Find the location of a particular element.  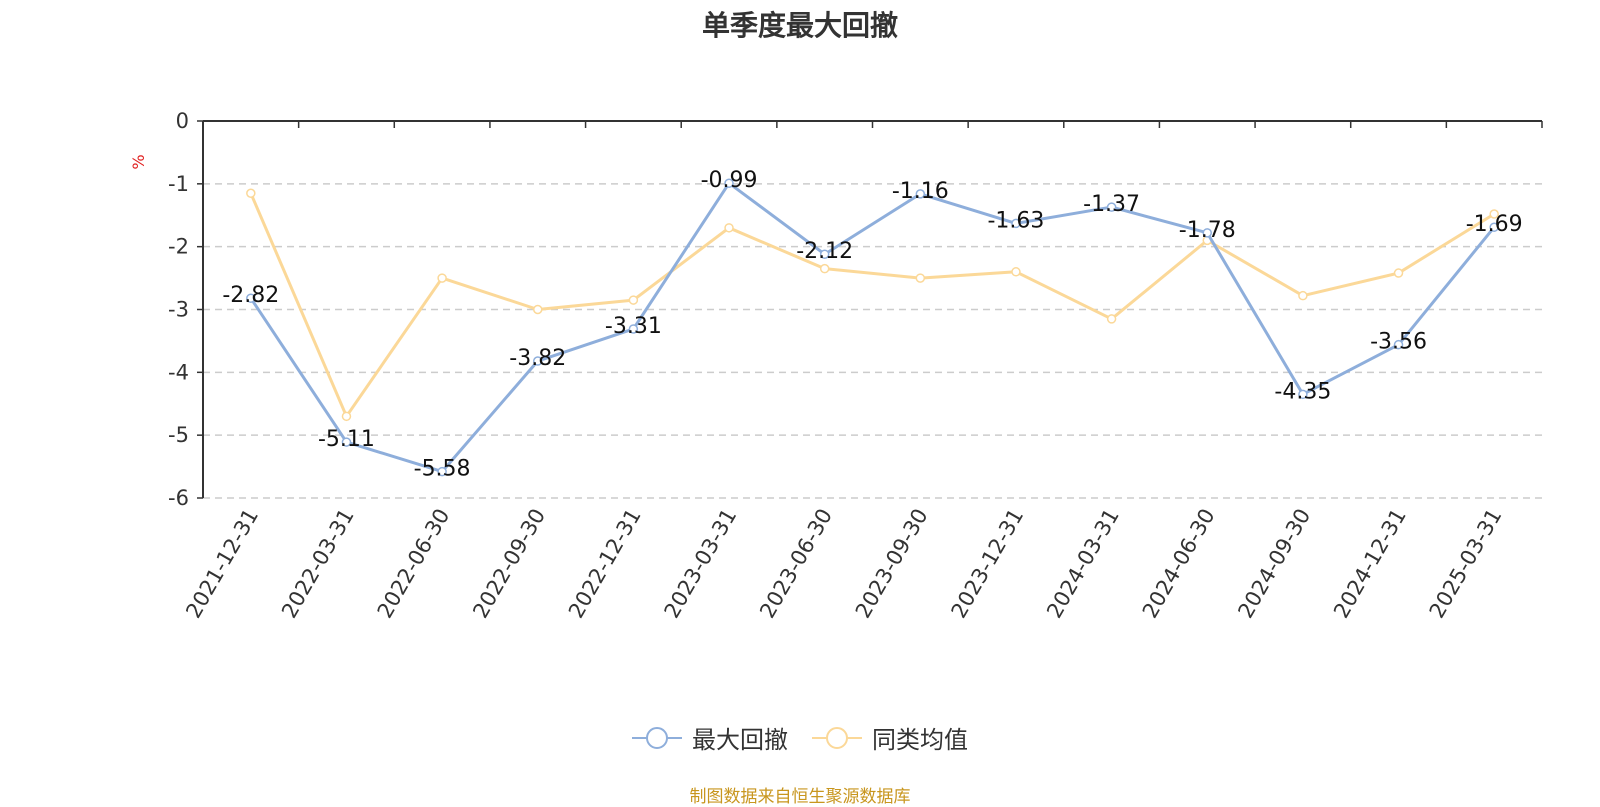

x-tick-label: 2023-06-30 is located at coordinates (796, 564).